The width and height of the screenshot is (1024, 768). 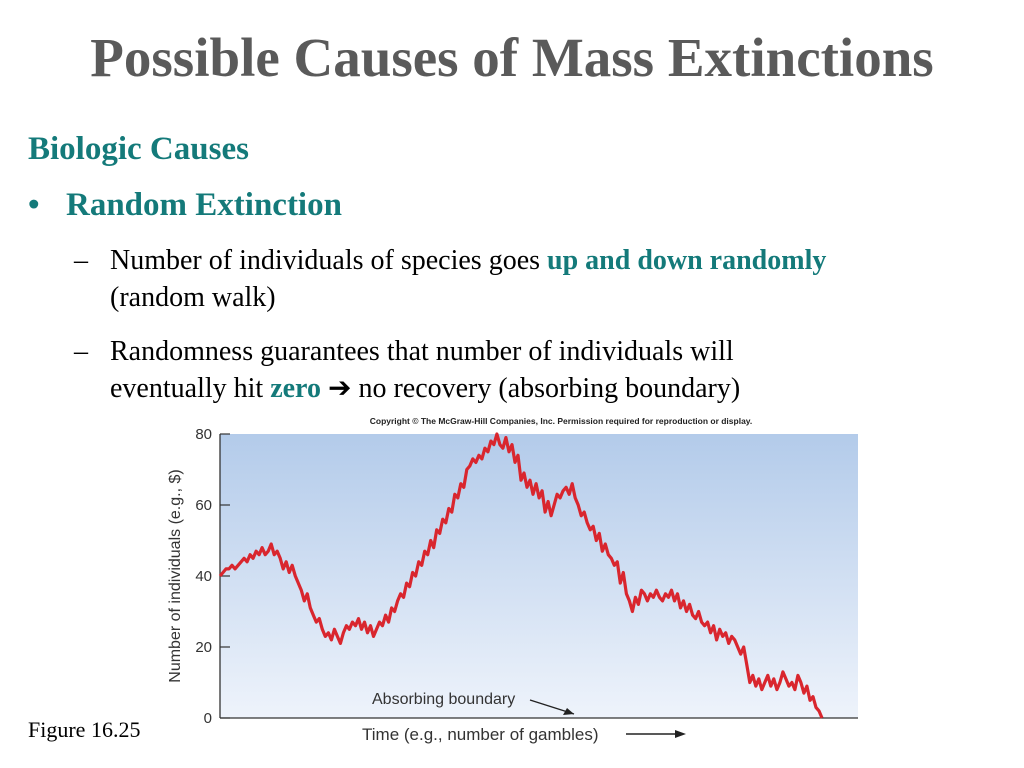 I want to click on bullet-label: Random Extinction, so click(x=204, y=205).